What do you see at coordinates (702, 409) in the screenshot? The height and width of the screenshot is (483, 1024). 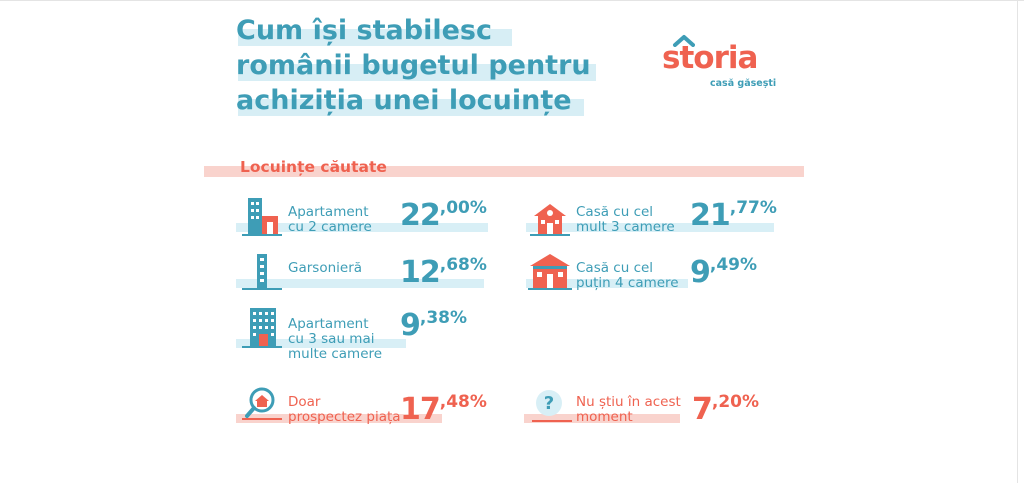 I see `stat-value-int: 7` at bounding box center [702, 409].